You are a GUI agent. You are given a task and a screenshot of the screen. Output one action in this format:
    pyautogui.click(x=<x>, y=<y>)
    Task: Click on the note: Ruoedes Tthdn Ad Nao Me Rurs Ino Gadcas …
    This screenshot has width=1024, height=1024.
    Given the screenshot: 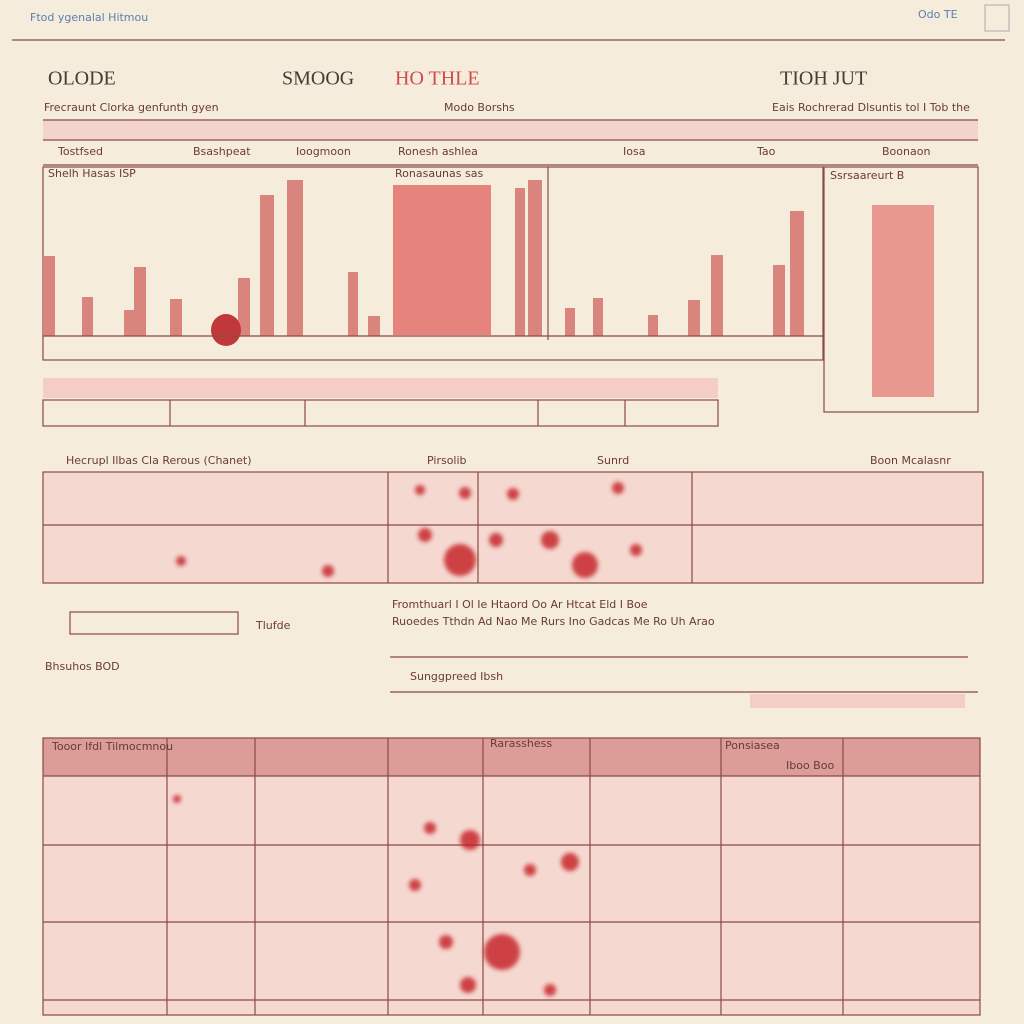 What is the action you would take?
    pyautogui.click(x=553, y=621)
    